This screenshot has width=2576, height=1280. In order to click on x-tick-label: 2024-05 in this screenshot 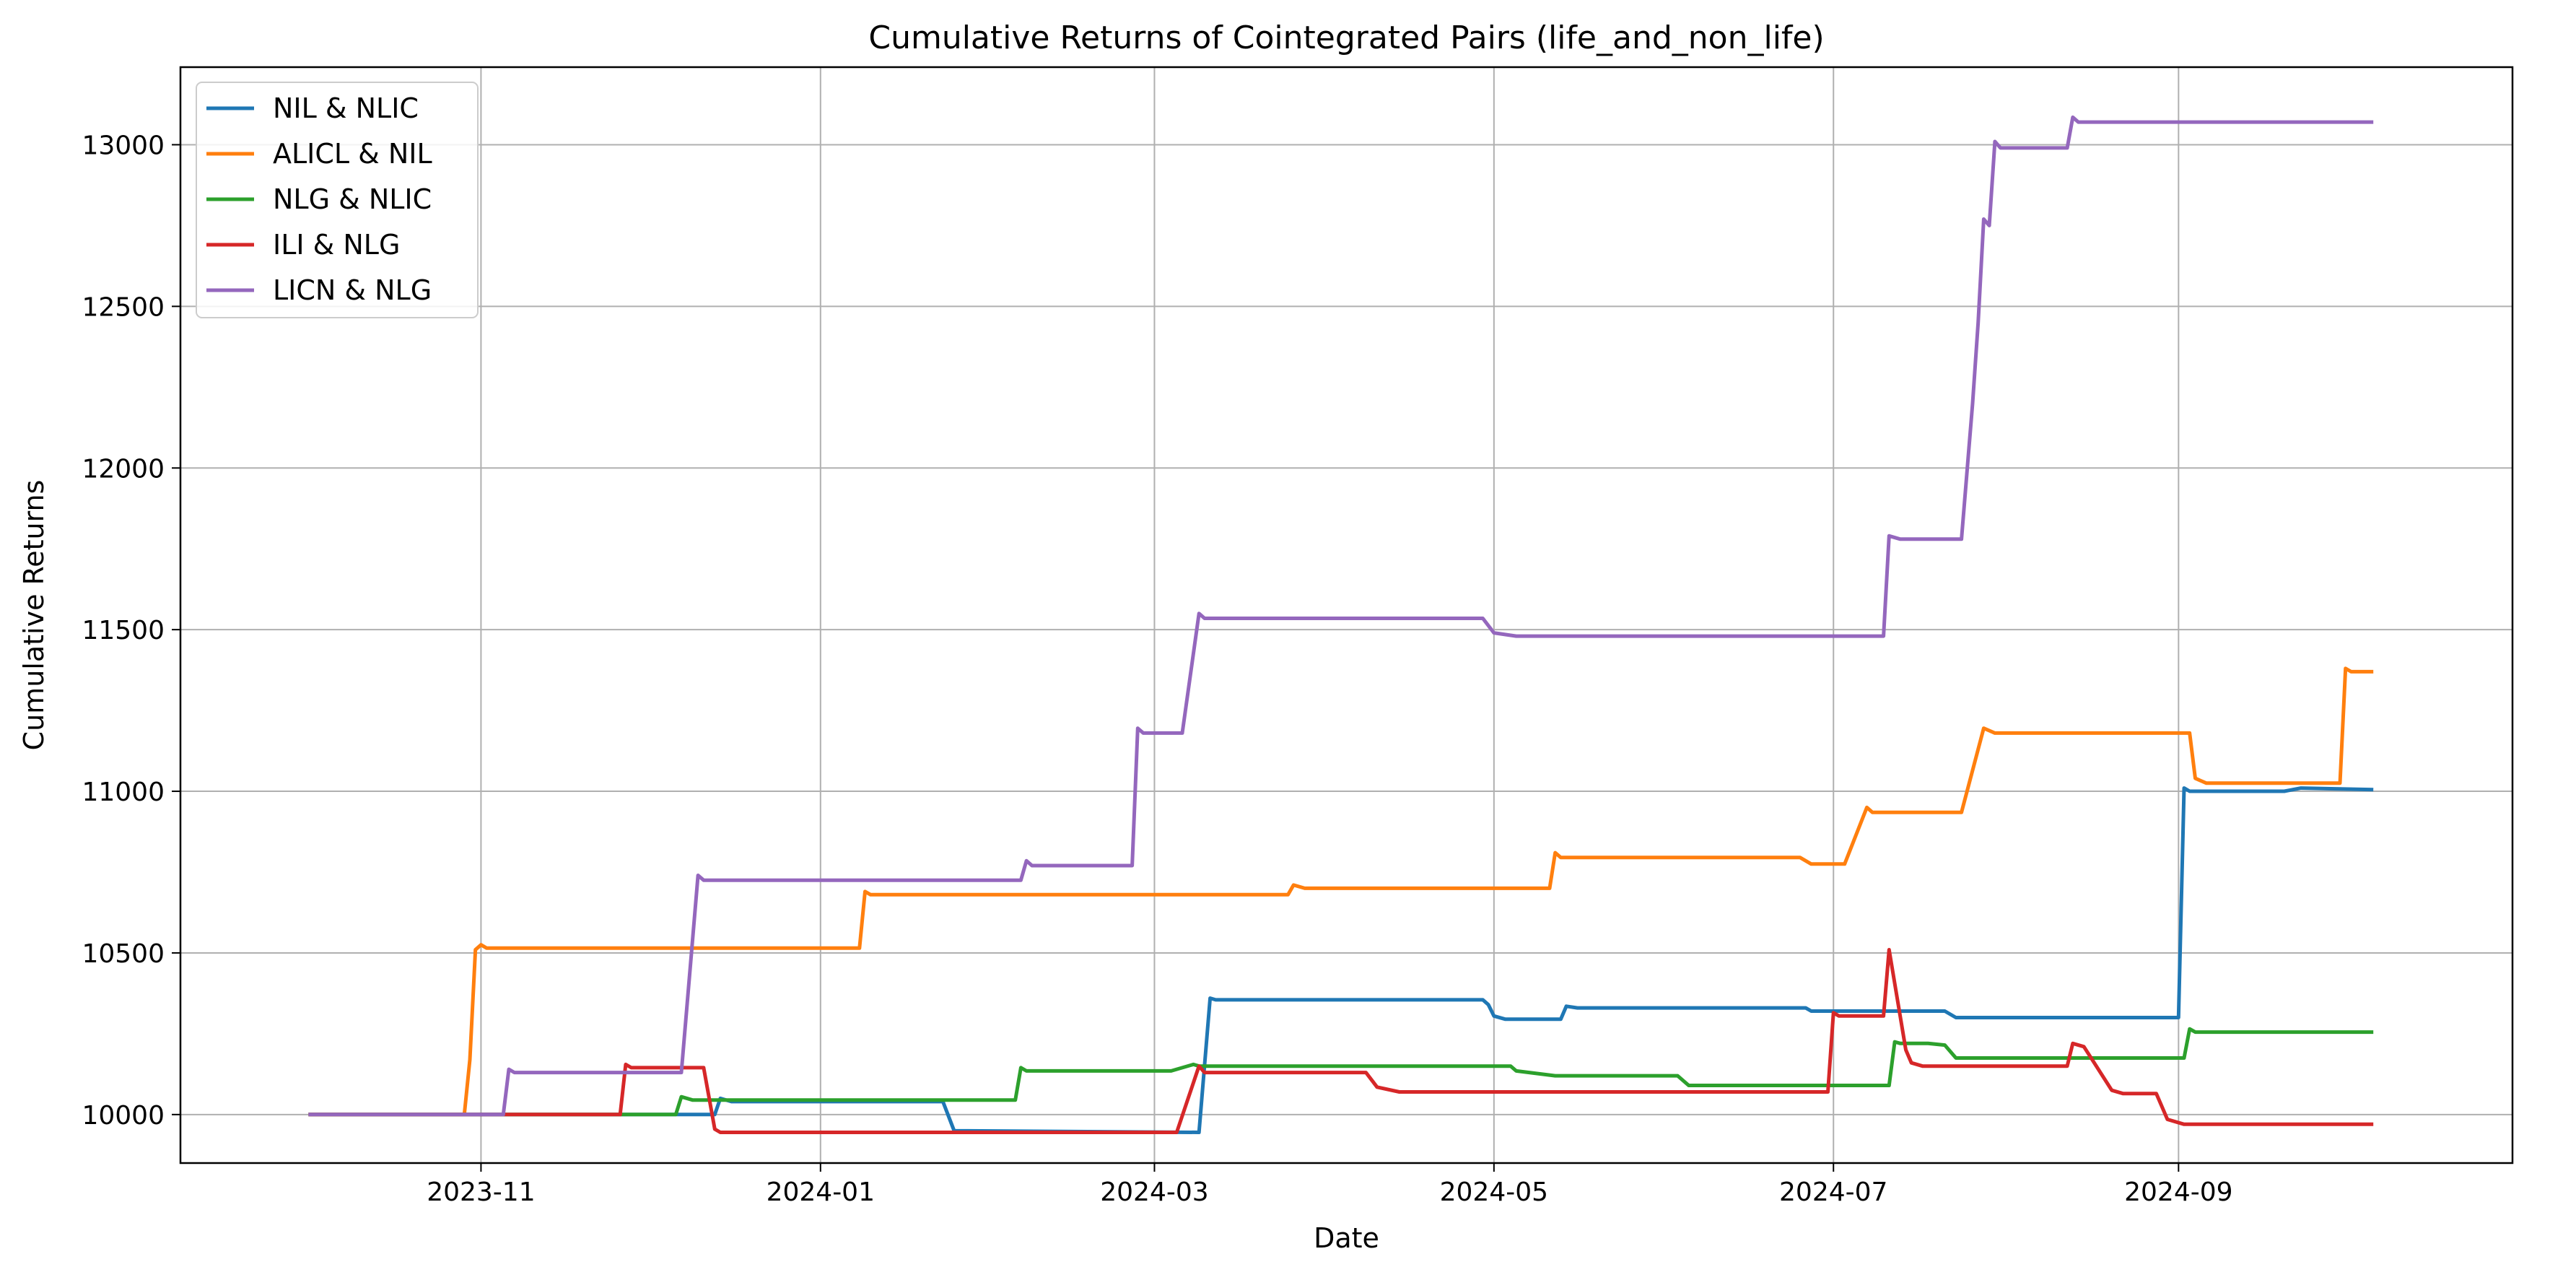, I will do `click(1494, 1192)`.